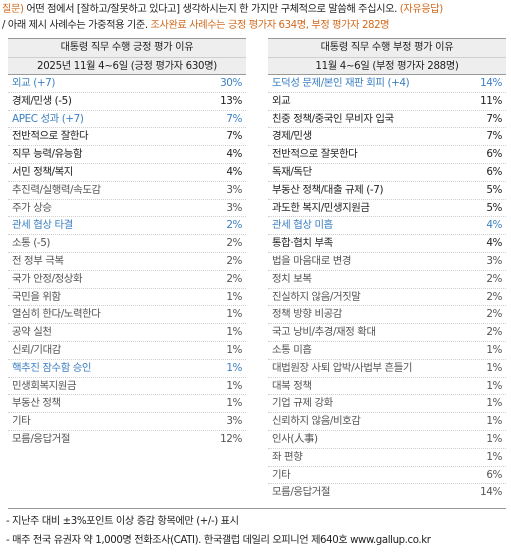 Image resolution: width=511 pixels, height=553 pixels. Describe the element at coordinates (295, 438) in the screenshot. I see `negative-reason-label: 인사(人事)` at that location.